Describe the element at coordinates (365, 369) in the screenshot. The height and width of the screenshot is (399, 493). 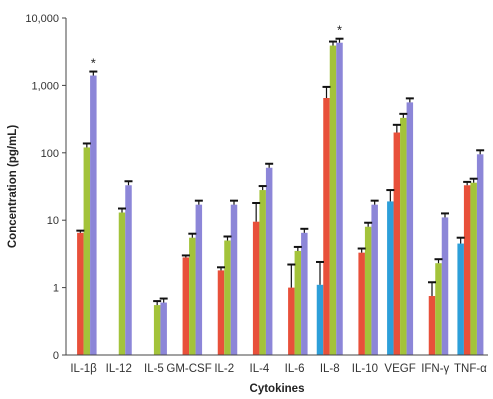
I see `x-category-label: IL-10` at that location.